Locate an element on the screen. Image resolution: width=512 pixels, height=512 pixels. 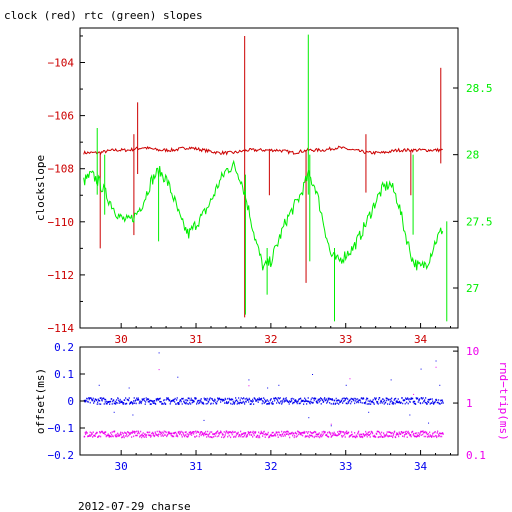
top-x-axis: 30 31 32 33 34 is located at coordinates (283, 334).